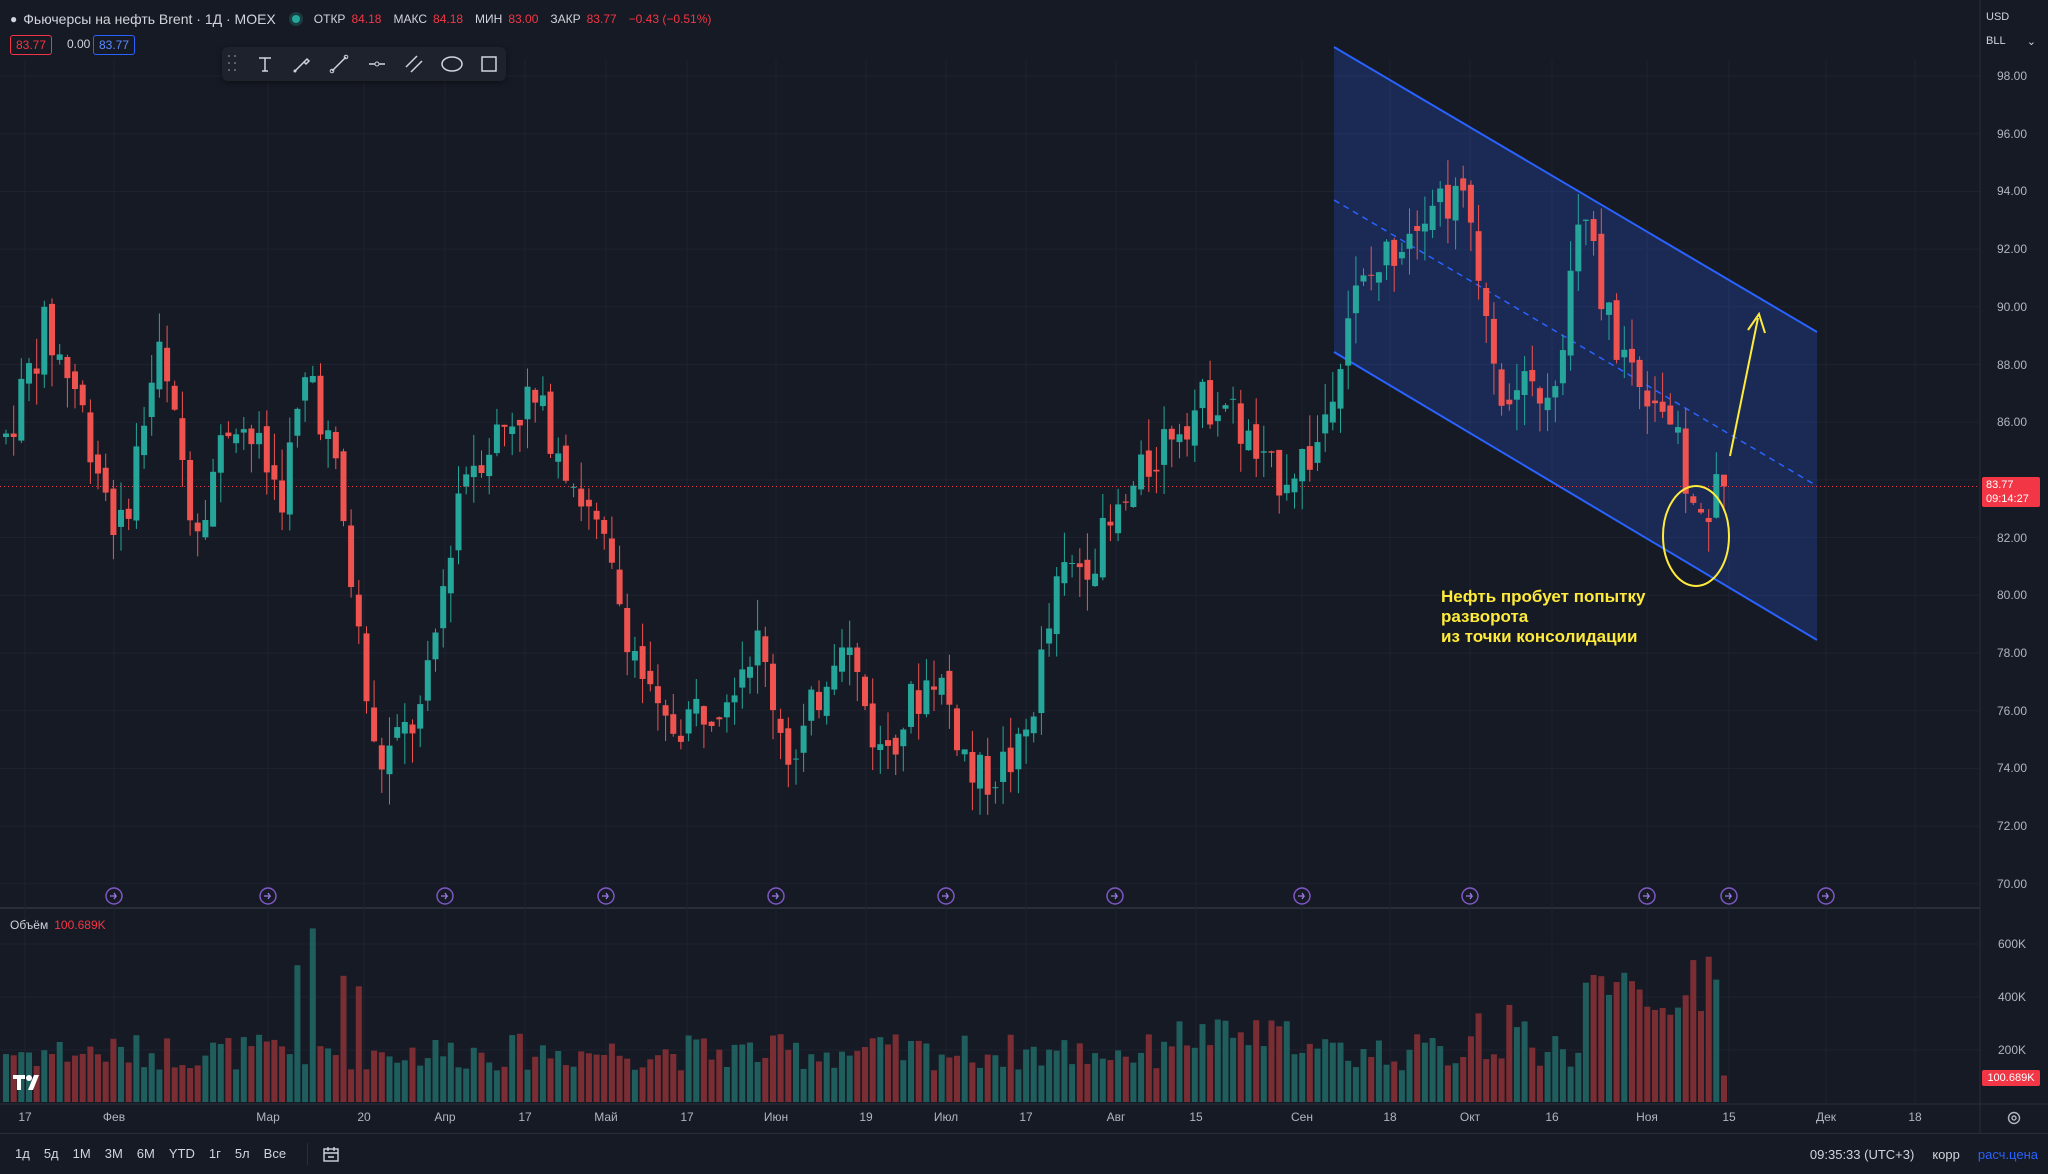  Describe the element at coordinates (301, 64) in the screenshot. I see `brush-tool-icon` at that location.